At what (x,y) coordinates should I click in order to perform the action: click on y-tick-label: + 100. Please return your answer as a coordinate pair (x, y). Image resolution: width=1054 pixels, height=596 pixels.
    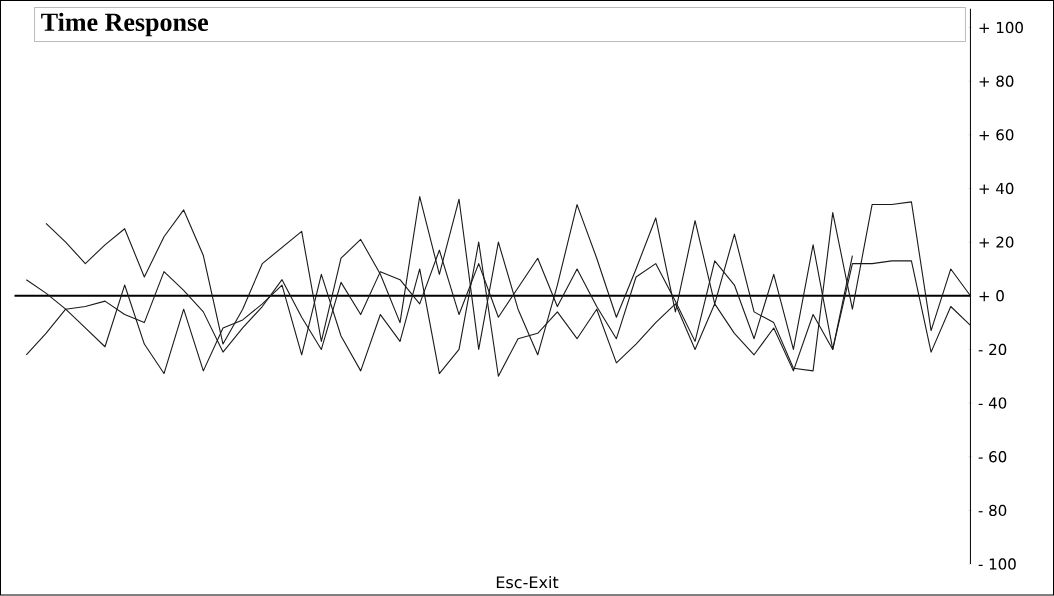
    Looking at the image, I should click on (1001, 28).